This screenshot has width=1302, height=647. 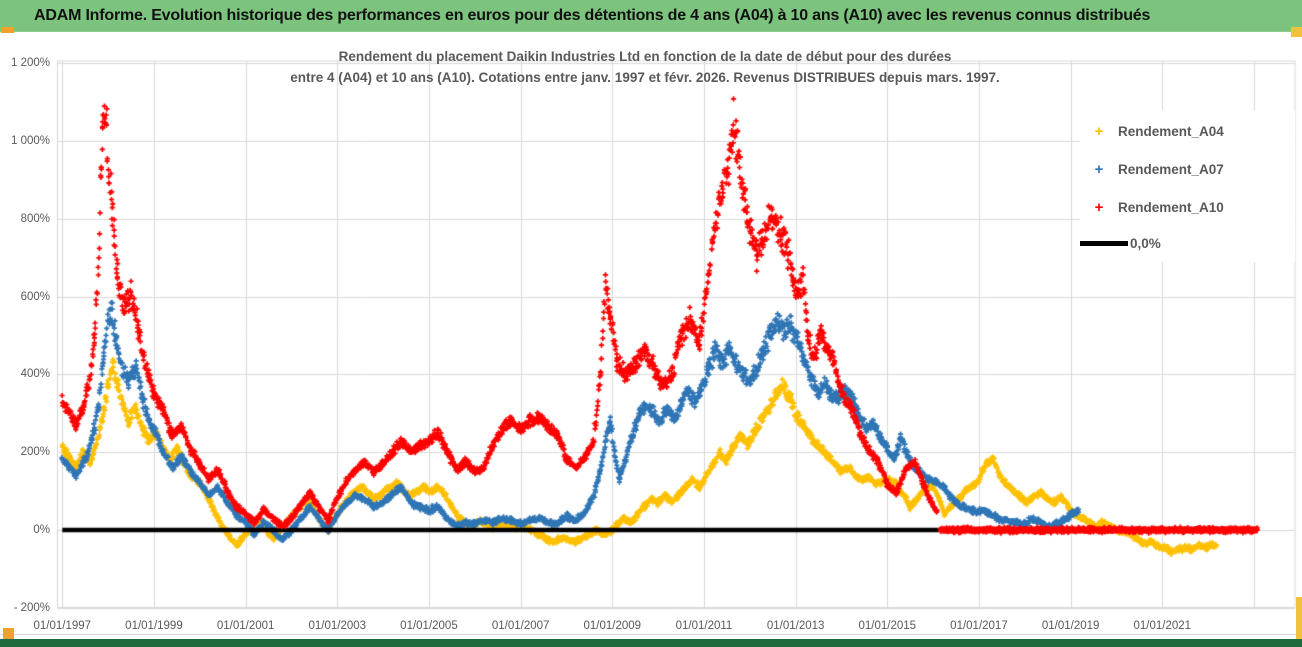 What do you see at coordinates (1145, 243) in the screenshot?
I see `legend-label: 0,0%` at bounding box center [1145, 243].